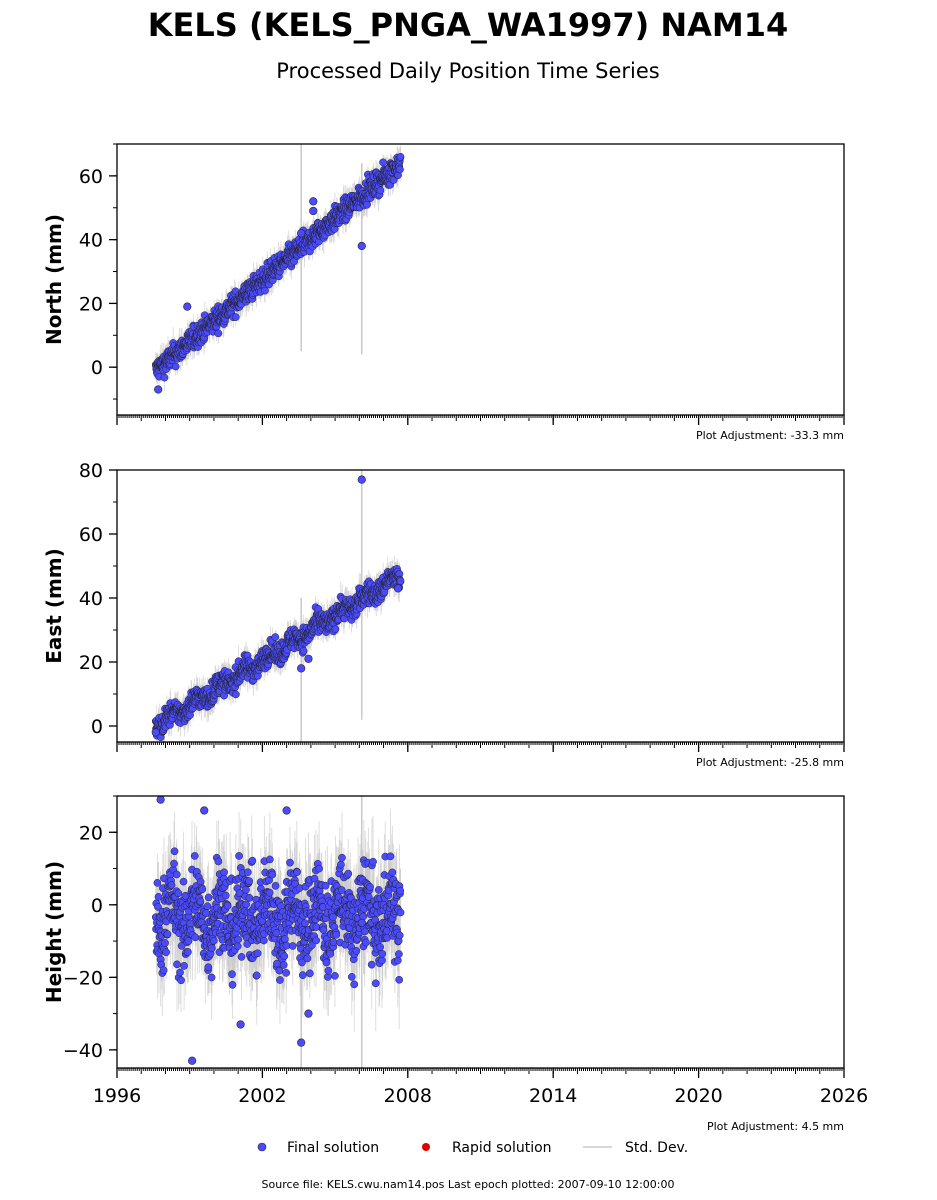 This screenshot has height=1200, width=937. Describe the element at coordinates (54, 606) in the screenshot. I see `y-axis-label: East (mm)` at that location.